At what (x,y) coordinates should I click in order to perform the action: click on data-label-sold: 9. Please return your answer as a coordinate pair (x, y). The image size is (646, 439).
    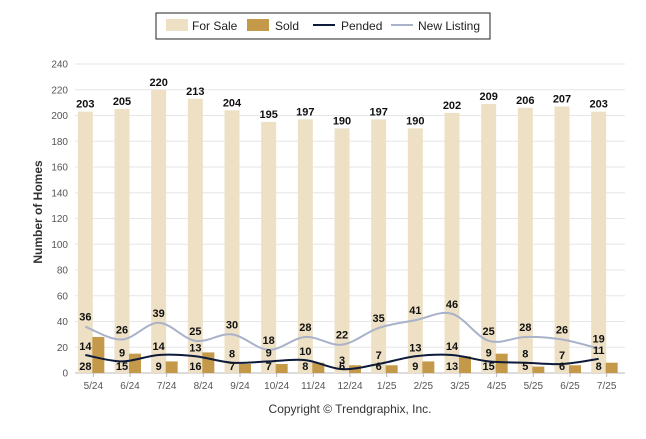
    Looking at the image, I should click on (159, 367).